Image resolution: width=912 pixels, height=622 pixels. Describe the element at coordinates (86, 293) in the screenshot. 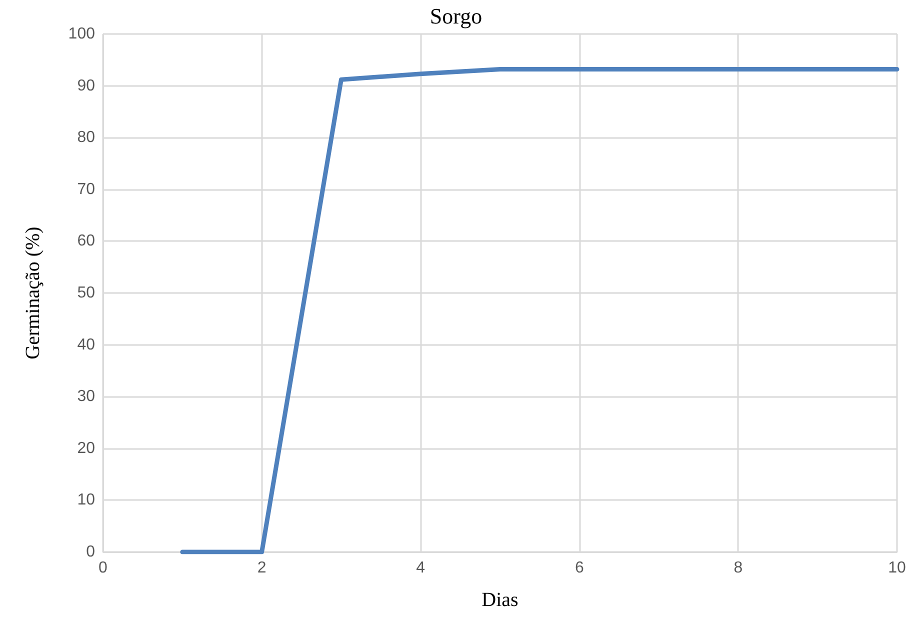

I see `y-tick-label: 50` at that location.